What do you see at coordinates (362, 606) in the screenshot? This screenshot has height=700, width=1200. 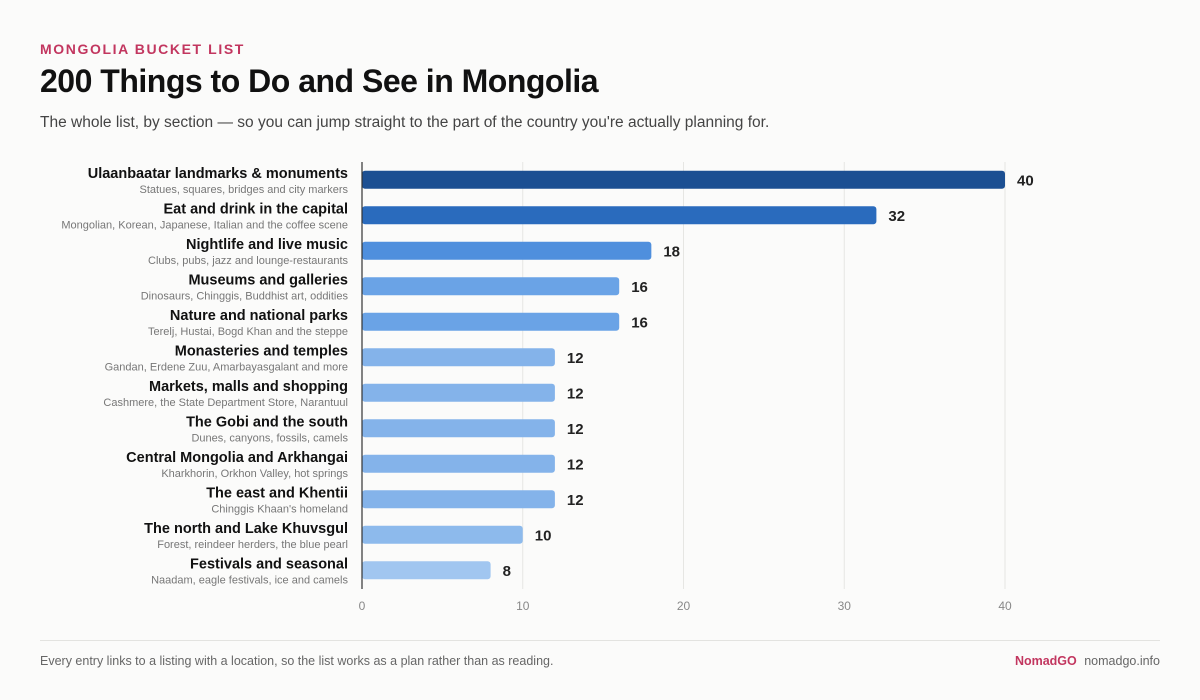 I see `x-tick-label: 0` at bounding box center [362, 606].